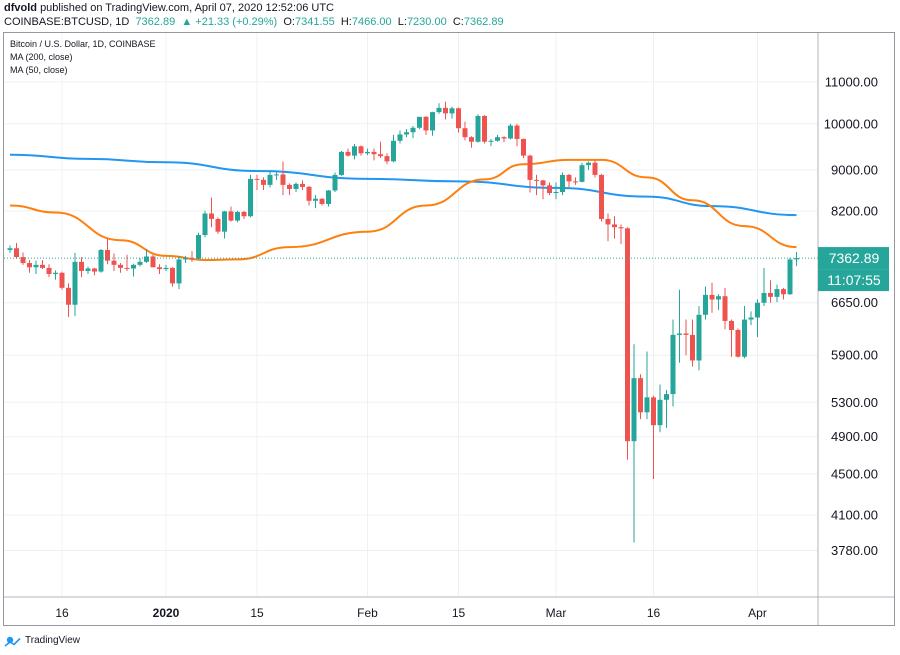 Image resolution: width=900 pixels, height=655 pixels. I want to click on legend-ma50: MA (50, close), so click(39, 70).